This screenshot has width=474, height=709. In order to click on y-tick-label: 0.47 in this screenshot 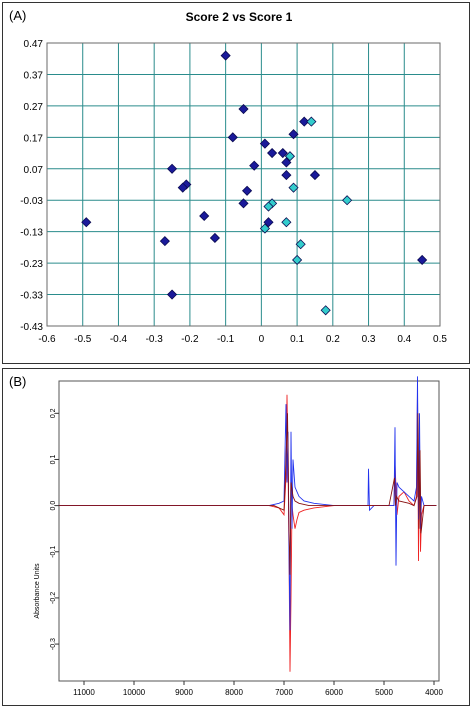, I will do `click(34, 44)`.